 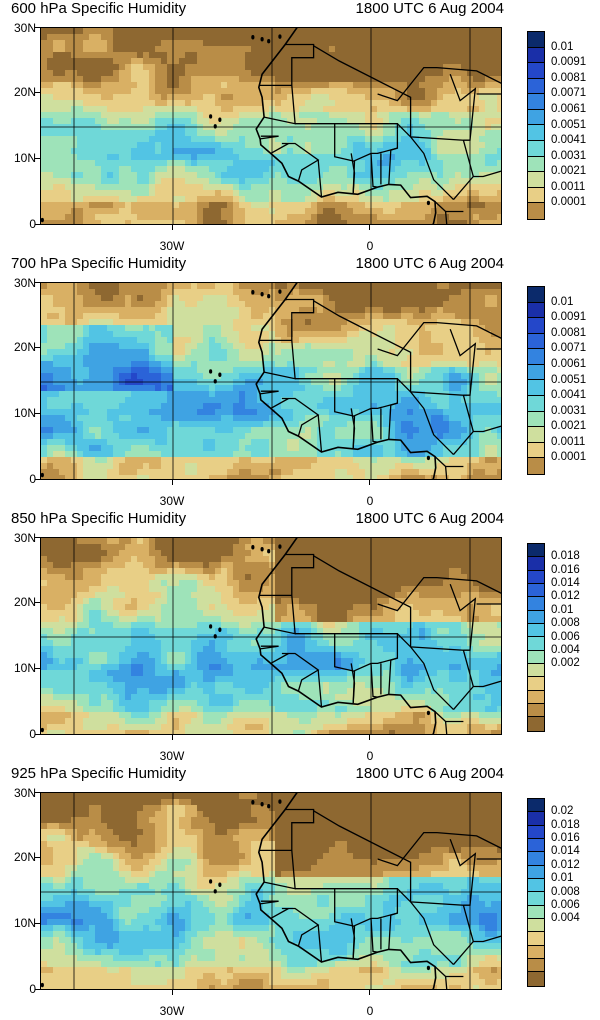 I want to click on legend-level-label: 0.008, so click(x=565, y=891).